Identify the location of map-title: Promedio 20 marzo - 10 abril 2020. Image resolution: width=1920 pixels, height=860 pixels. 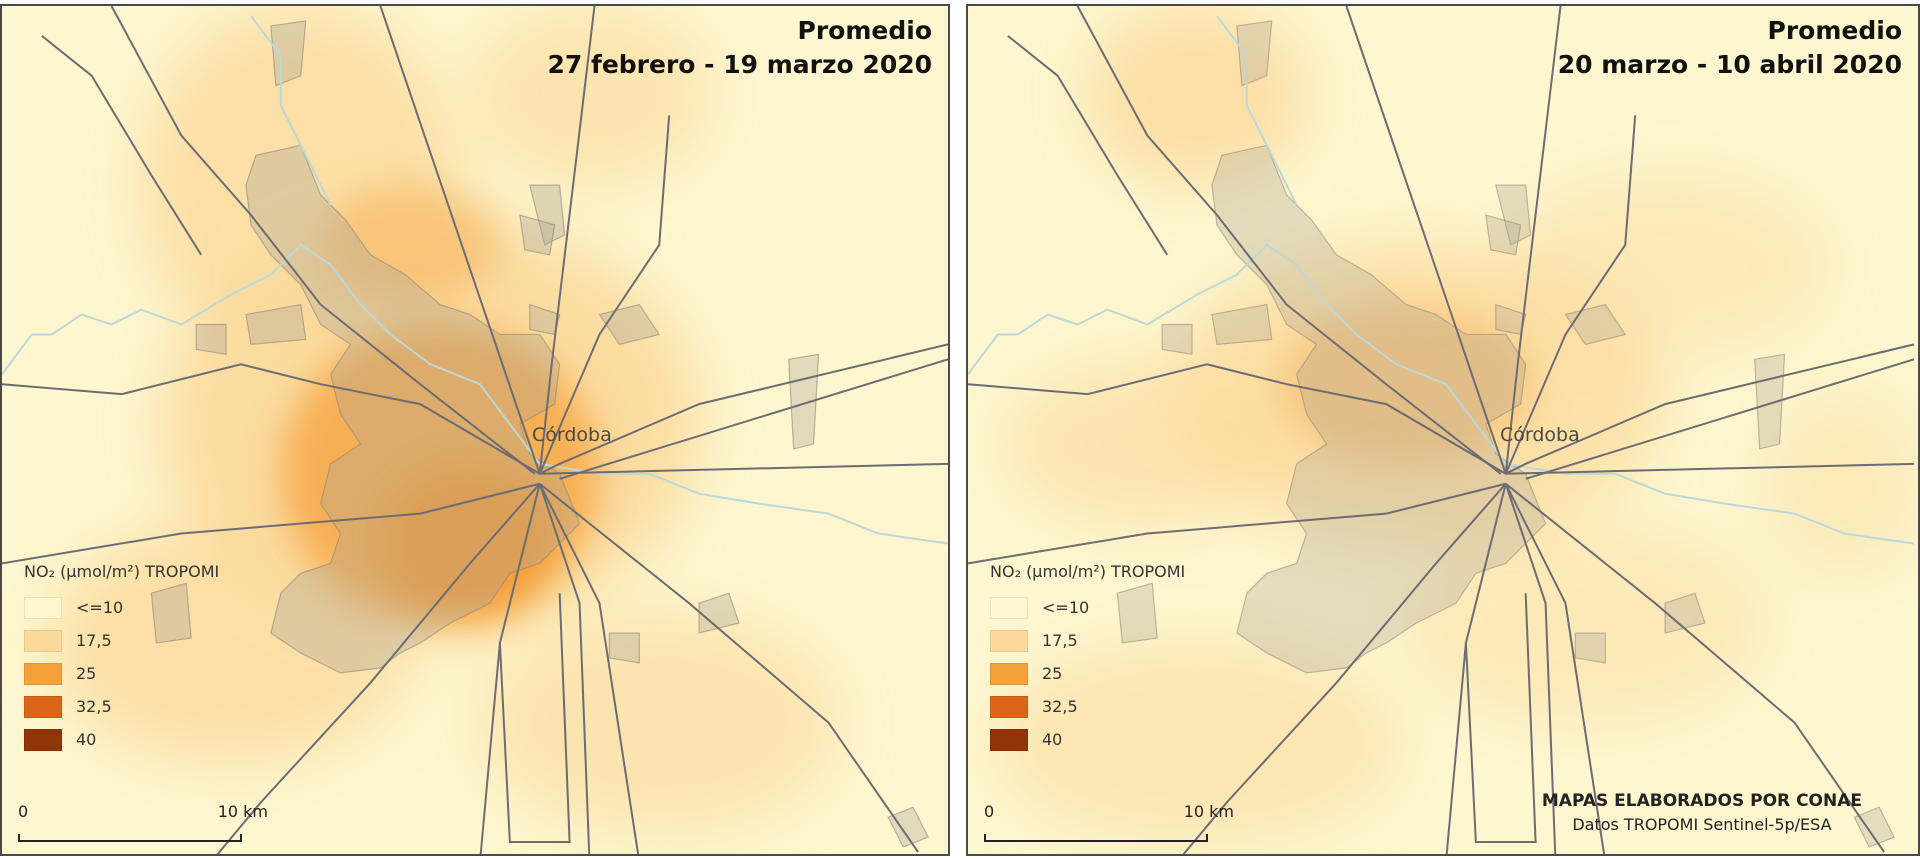
(1730, 48).